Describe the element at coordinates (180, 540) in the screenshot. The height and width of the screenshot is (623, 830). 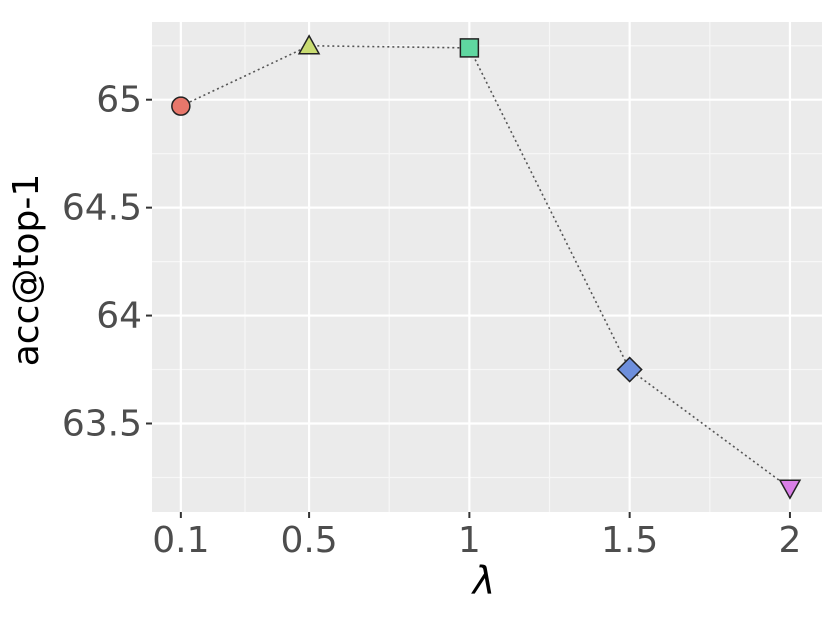
I see `x-tick-label: 0.1` at that location.